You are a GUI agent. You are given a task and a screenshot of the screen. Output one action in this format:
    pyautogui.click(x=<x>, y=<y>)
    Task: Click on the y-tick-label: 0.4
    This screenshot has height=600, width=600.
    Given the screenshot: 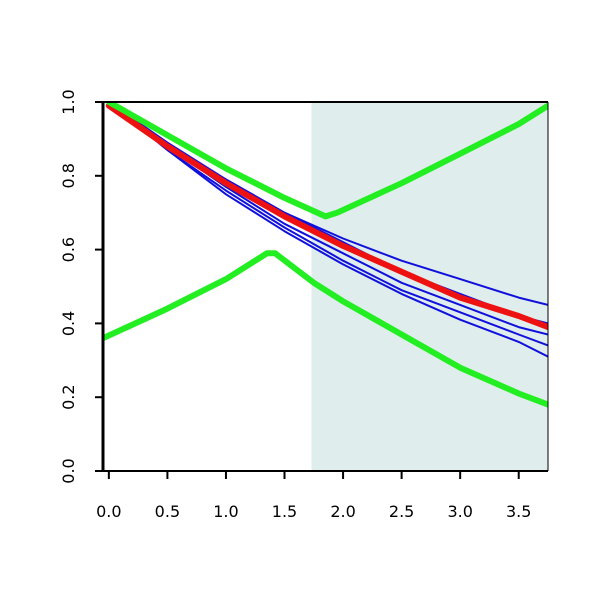 What is the action you would take?
    pyautogui.click(x=68, y=323)
    